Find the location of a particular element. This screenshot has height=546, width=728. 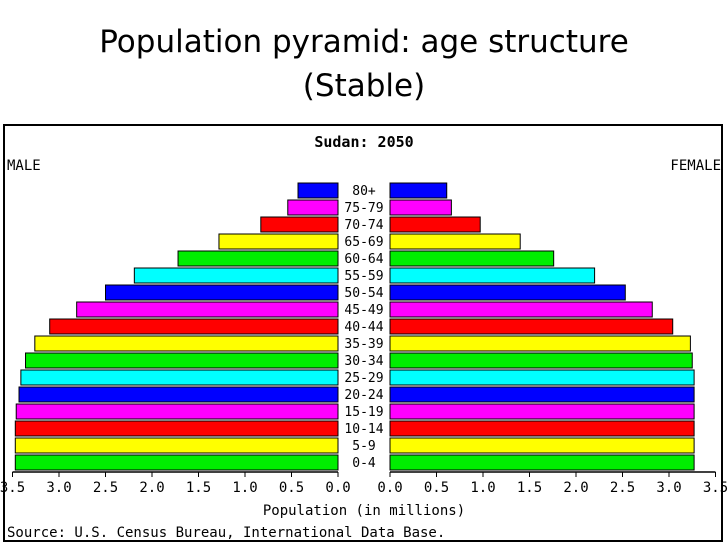

male-bar-80+ is located at coordinates (318, 190).